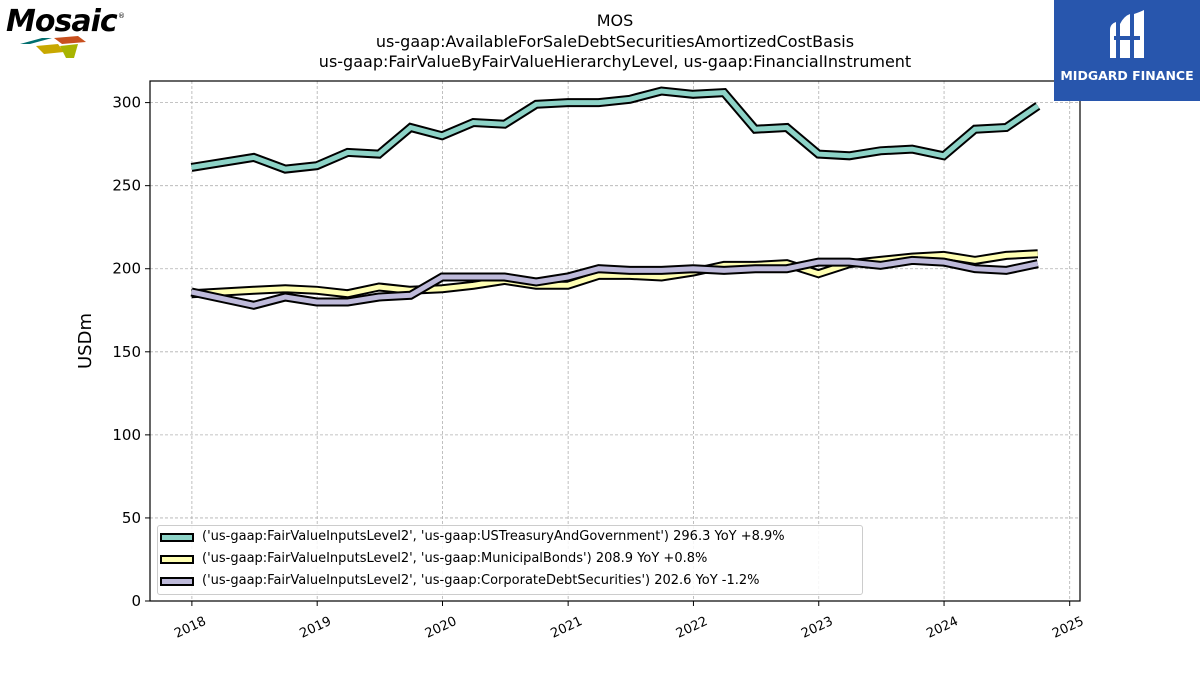 This screenshot has width=1200, height=675. What do you see at coordinates (126, 186) in the screenshot?
I see `y-tick-label: 250` at bounding box center [126, 186].